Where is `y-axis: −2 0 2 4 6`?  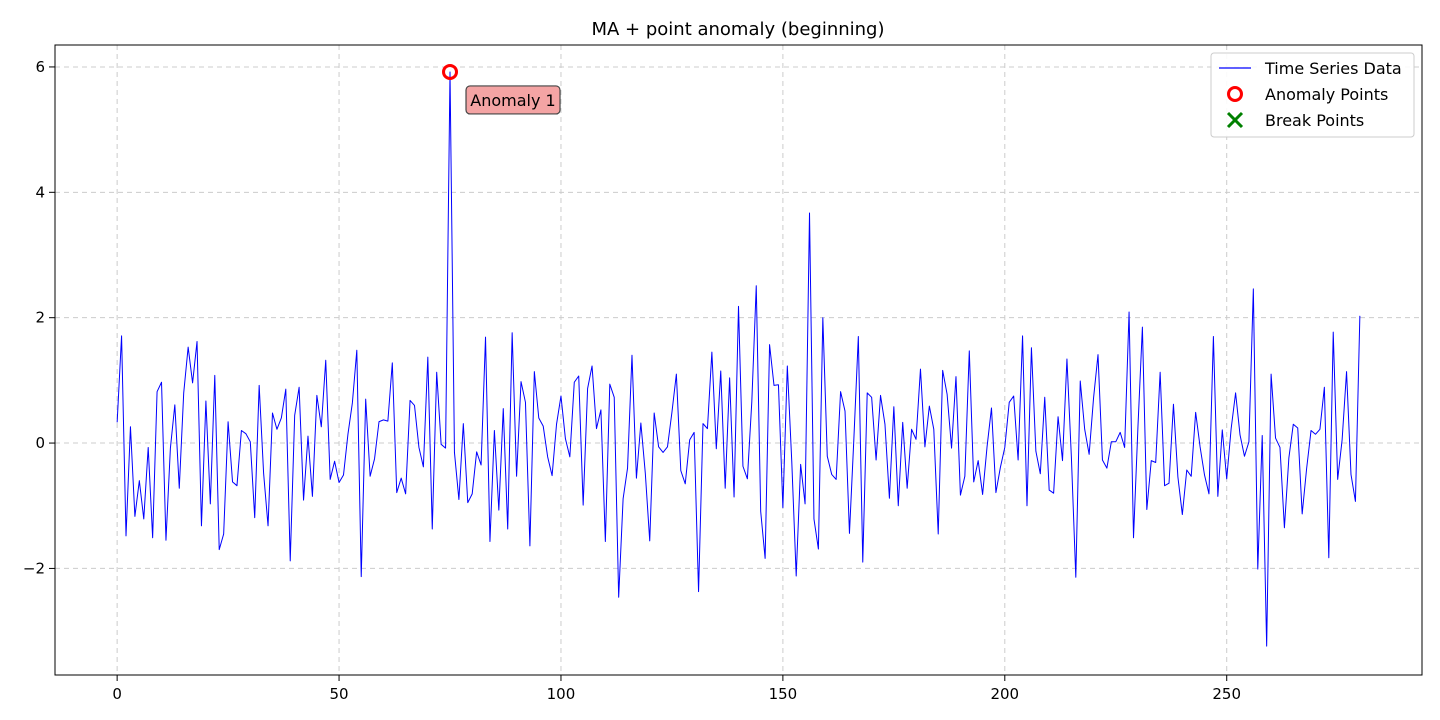 y-axis: −2 0 2 4 6 is located at coordinates (39, 317).